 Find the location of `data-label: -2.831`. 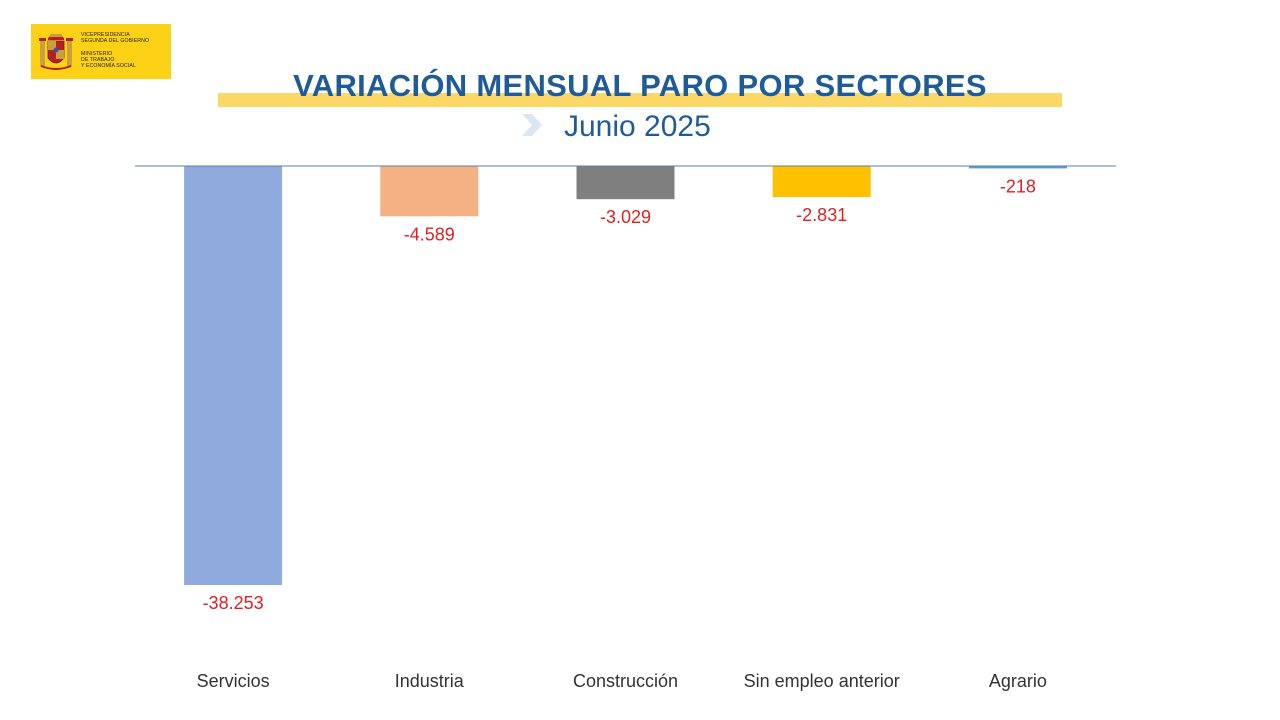

data-label: -2.831 is located at coordinates (821, 215).